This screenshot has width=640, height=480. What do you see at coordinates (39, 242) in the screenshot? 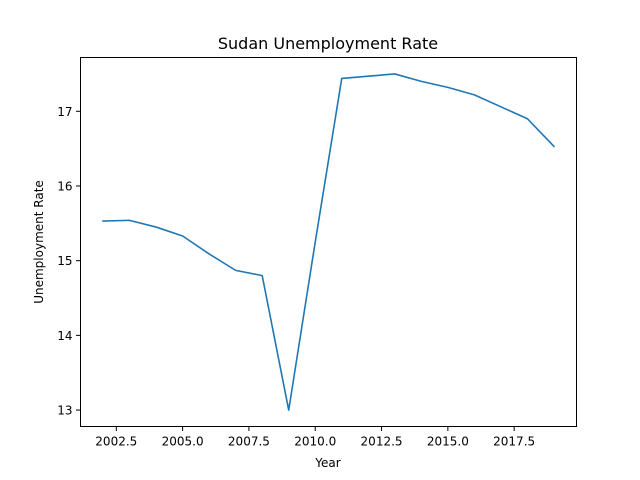
I see `y-axis-label: Unemployment Rate` at bounding box center [39, 242].